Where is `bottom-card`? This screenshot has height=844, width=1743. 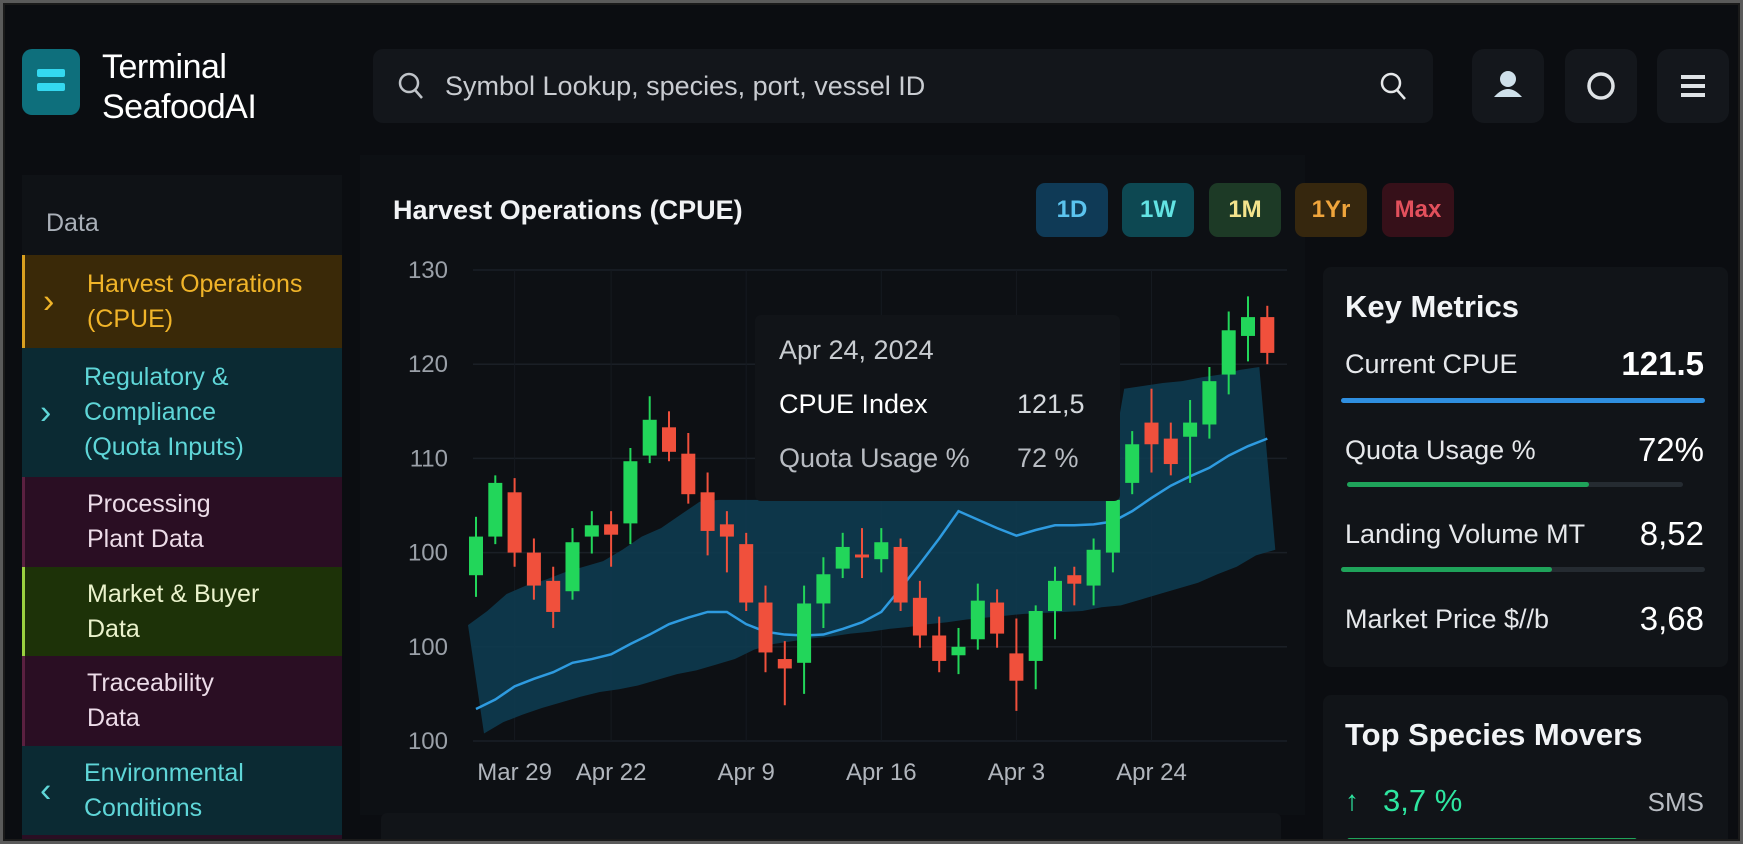 bottom-card is located at coordinates (831, 826).